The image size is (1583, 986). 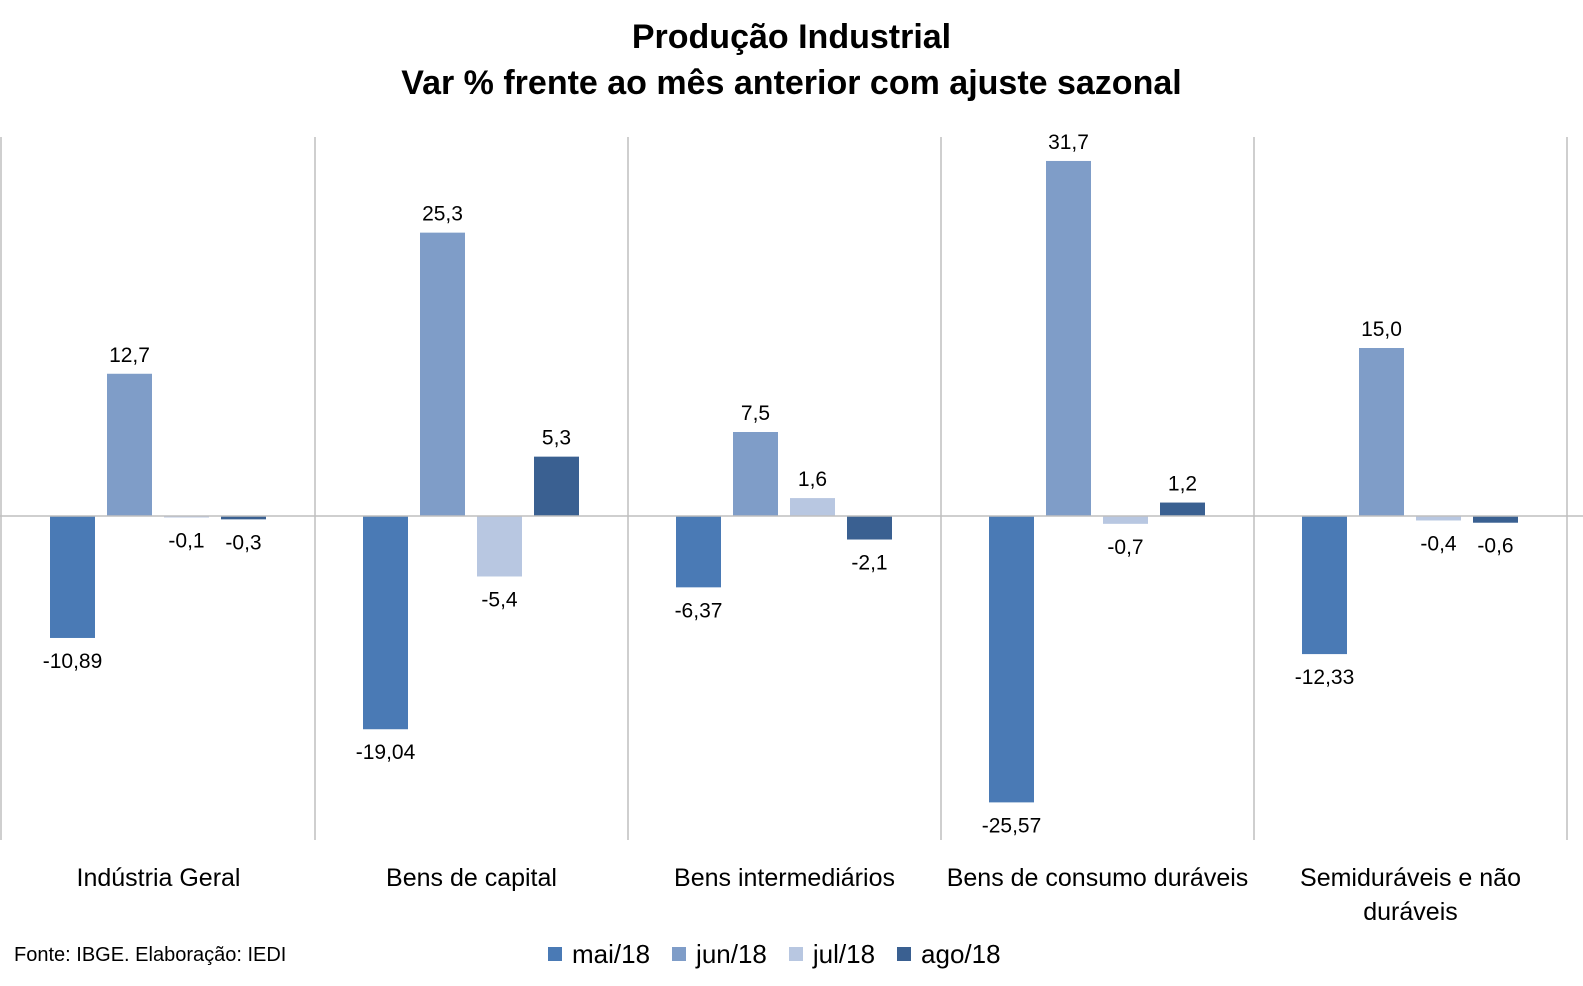 I want to click on legend-item: ago/18, so click(x=949, y=954).